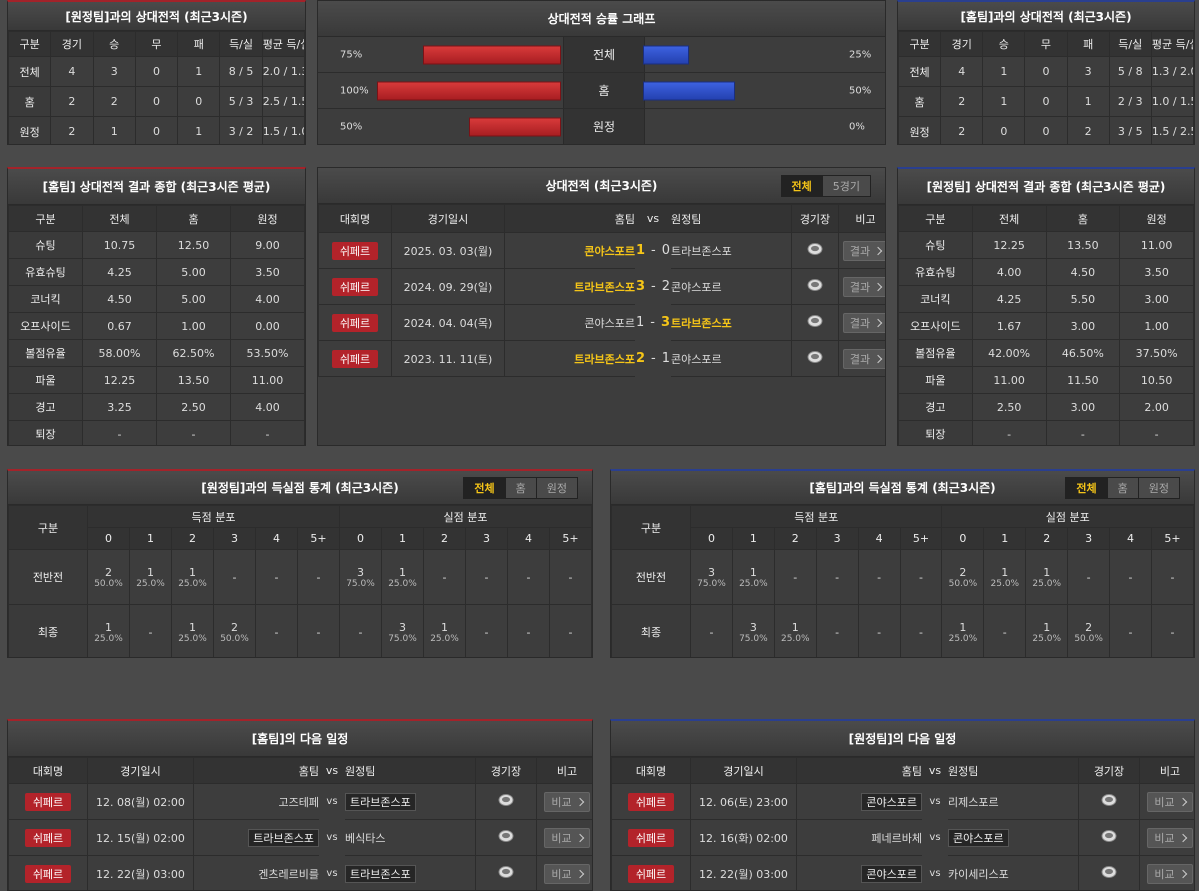 This screenshot has height=891, width=1199. What do you see at coordinates (119, 407) in the screenshot?
I see `cell: 3.25` at bounding box center [119, 407].